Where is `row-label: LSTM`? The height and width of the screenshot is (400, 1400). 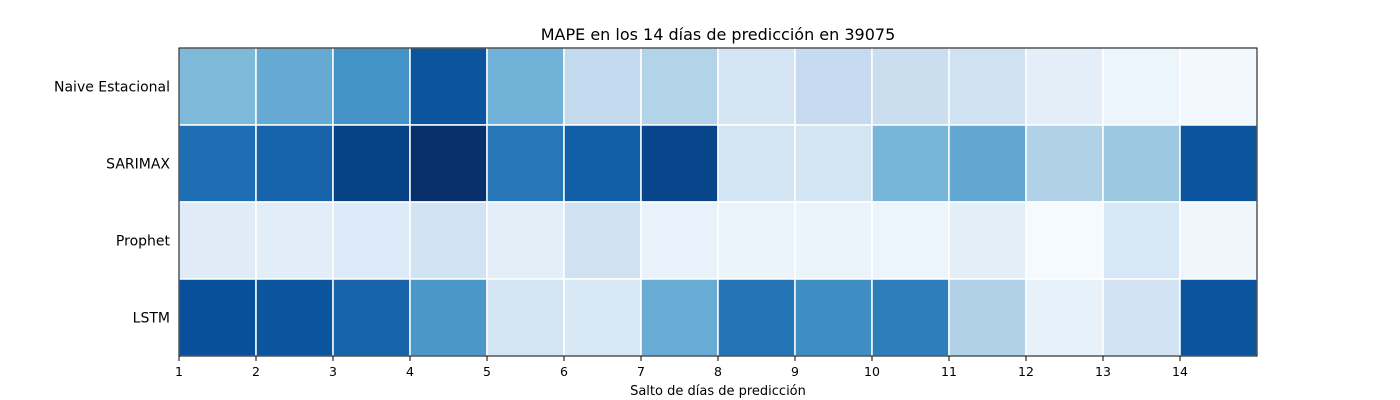
row-label: LSTM is located at coordinates (151, 319).